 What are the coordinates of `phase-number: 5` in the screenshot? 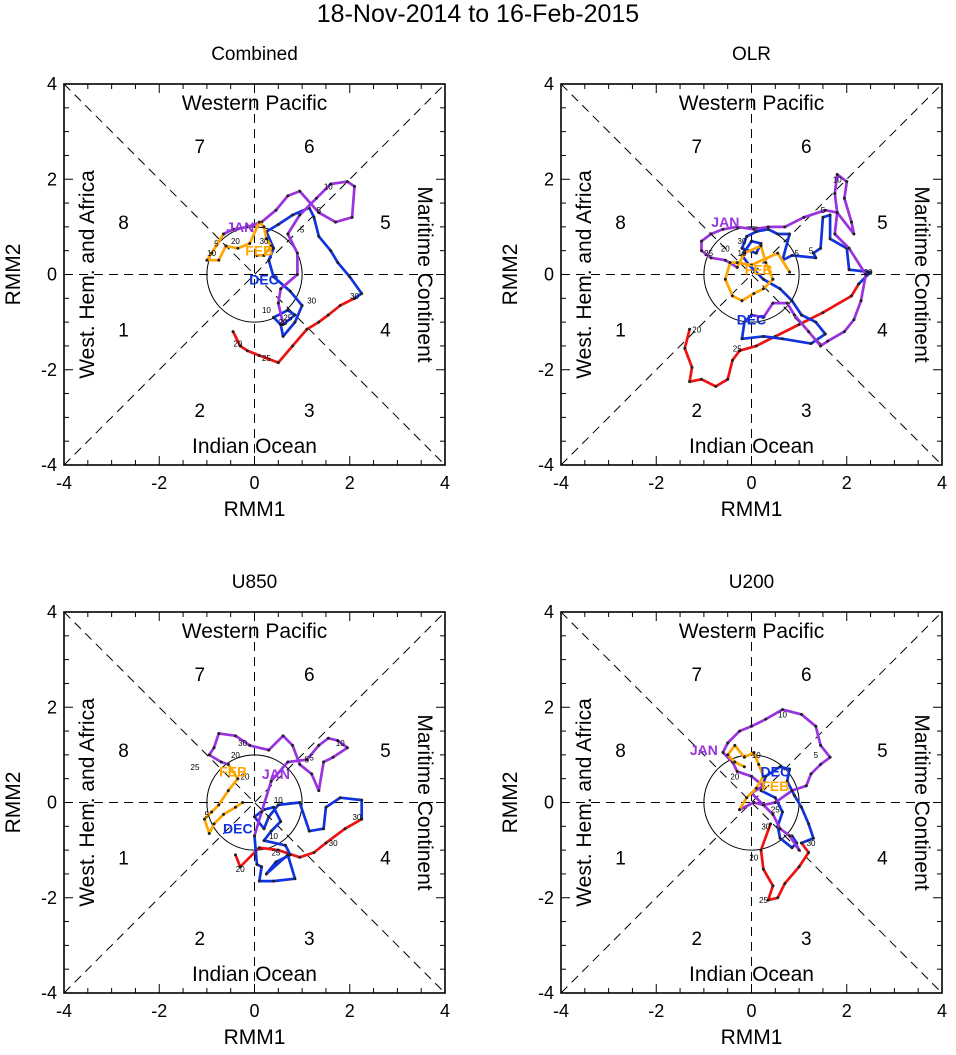 It's located at (882, 223).